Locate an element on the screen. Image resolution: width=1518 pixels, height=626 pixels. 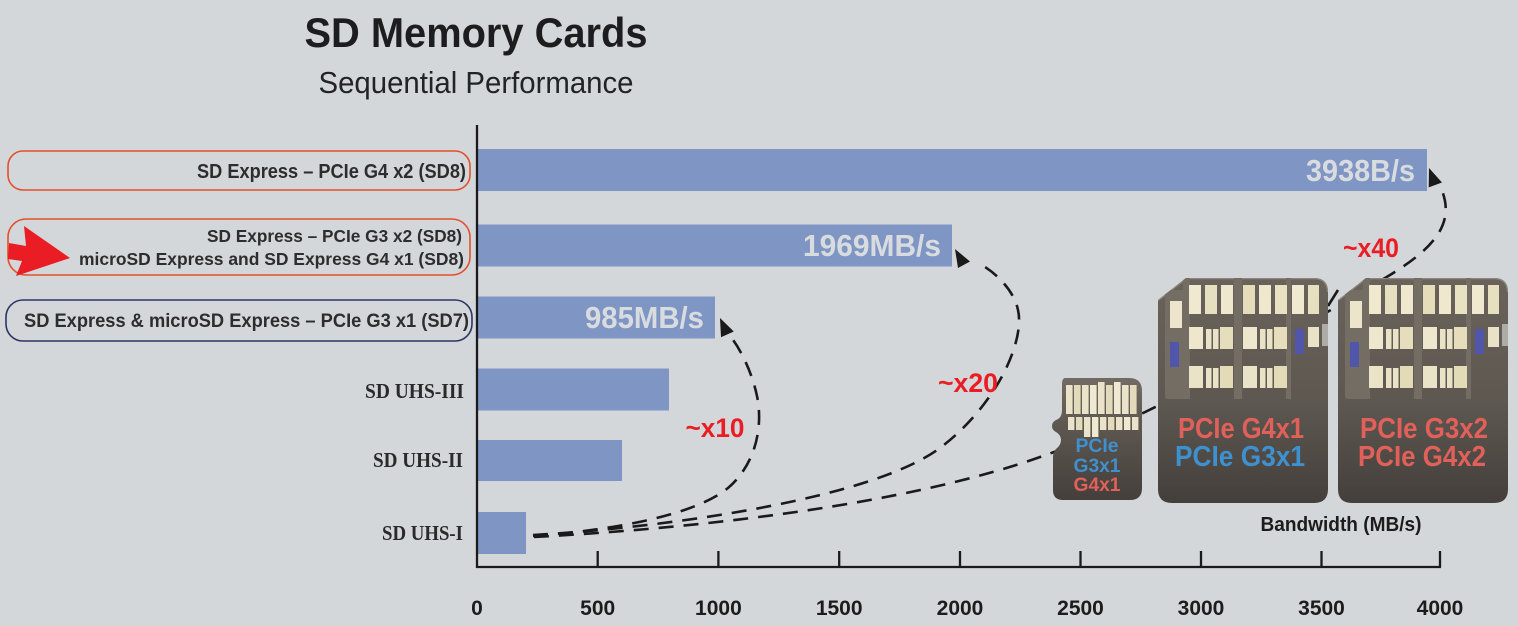
svg-text: Sequential Performance is located at coordinates (476, 82).